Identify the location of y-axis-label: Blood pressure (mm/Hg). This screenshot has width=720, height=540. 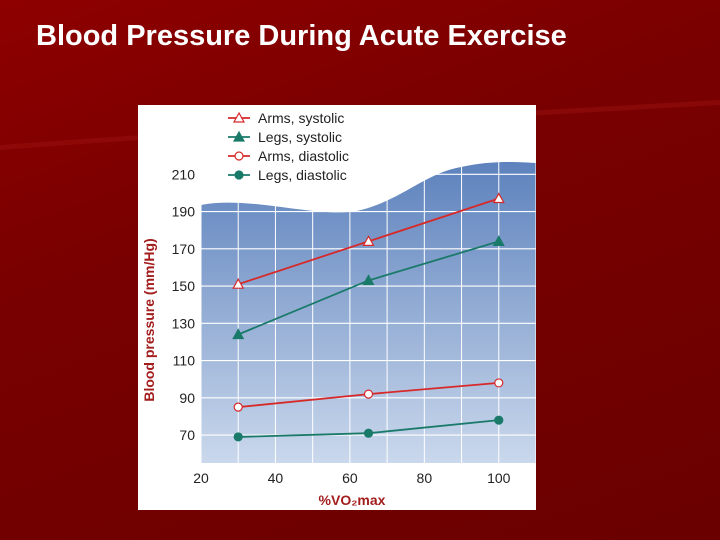
(149, 319).